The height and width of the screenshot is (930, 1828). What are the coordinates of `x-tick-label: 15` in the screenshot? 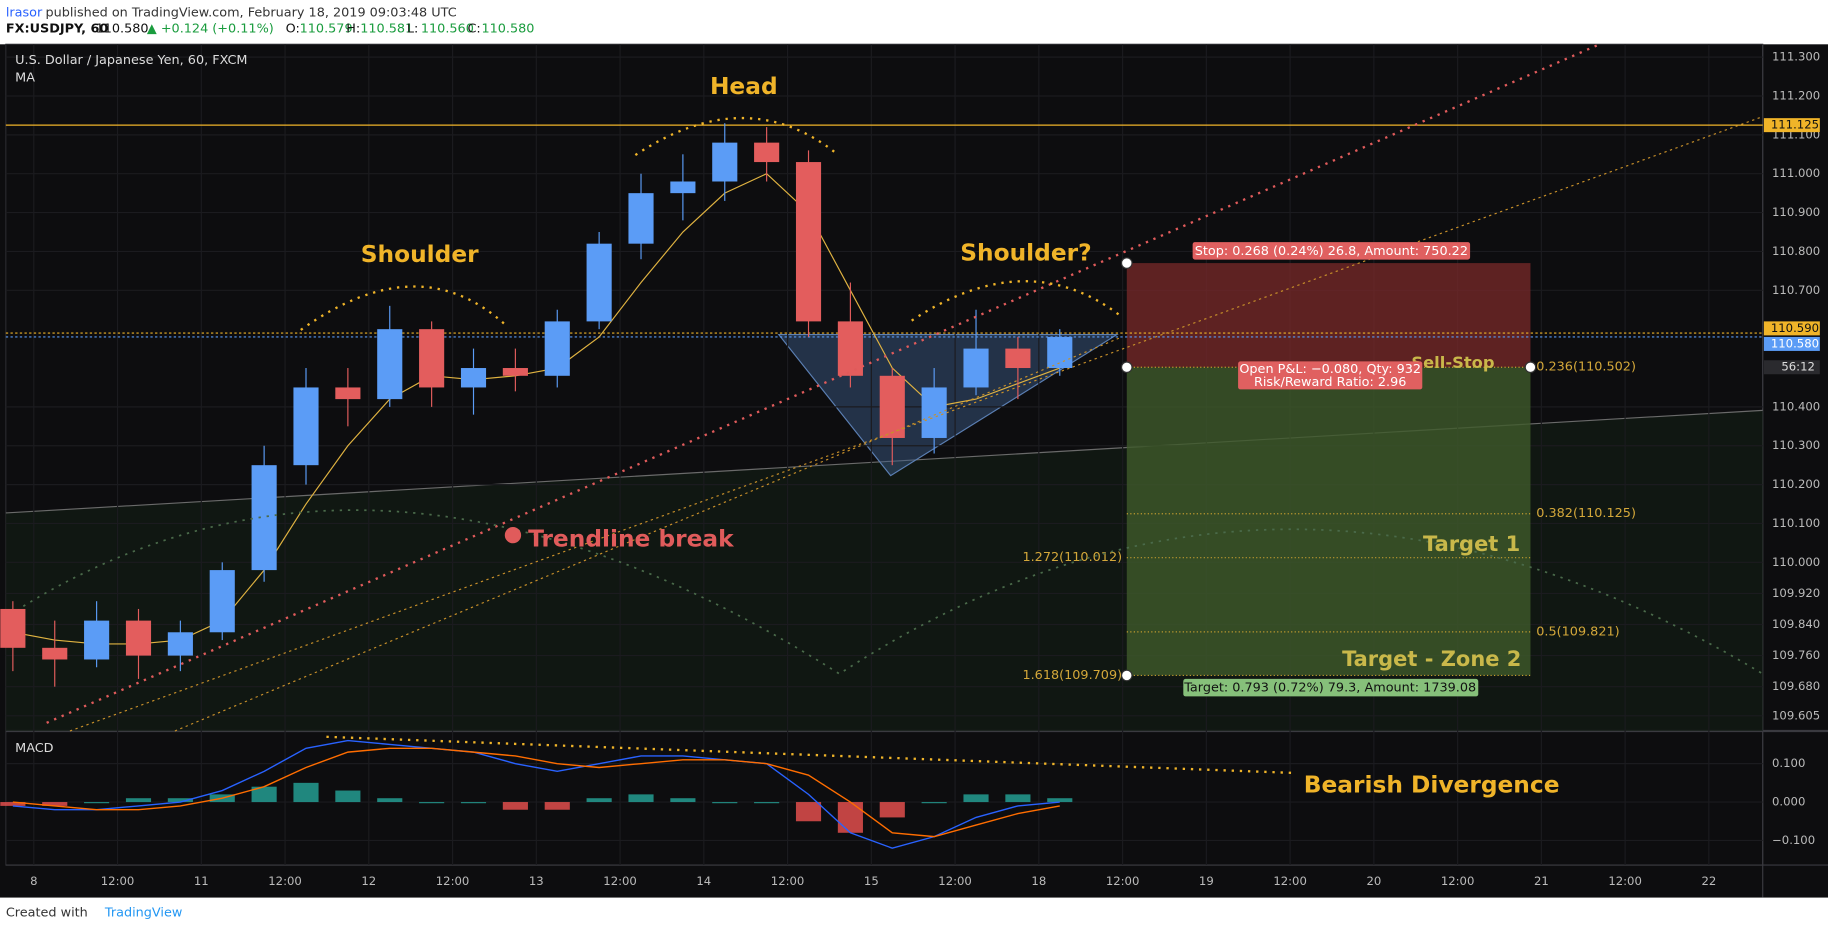 It's located at (871, 881).